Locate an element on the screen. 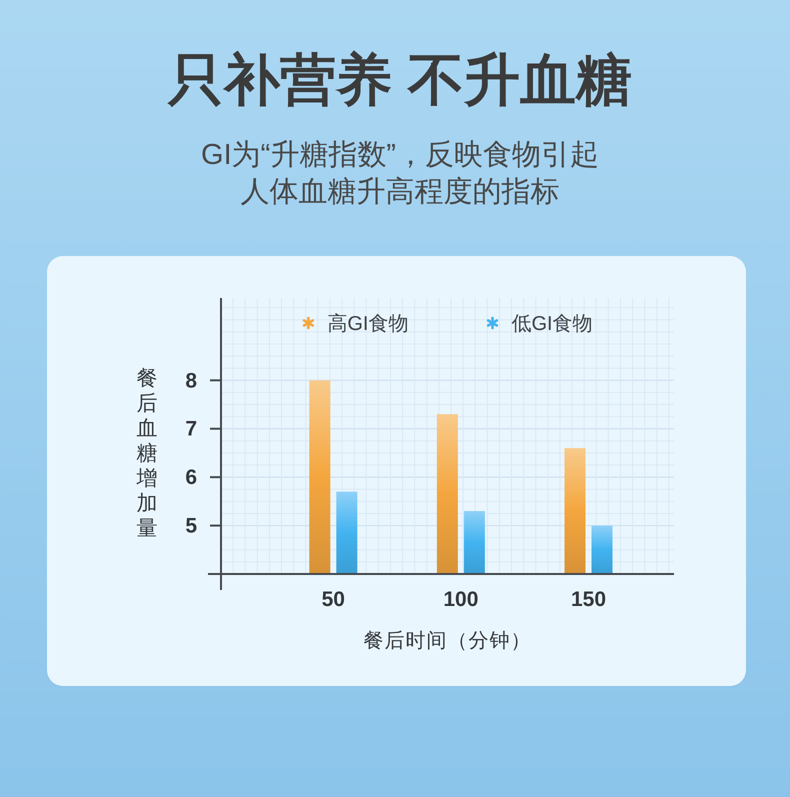  y-tick-label: 7 is located at coordinates (191, 429).